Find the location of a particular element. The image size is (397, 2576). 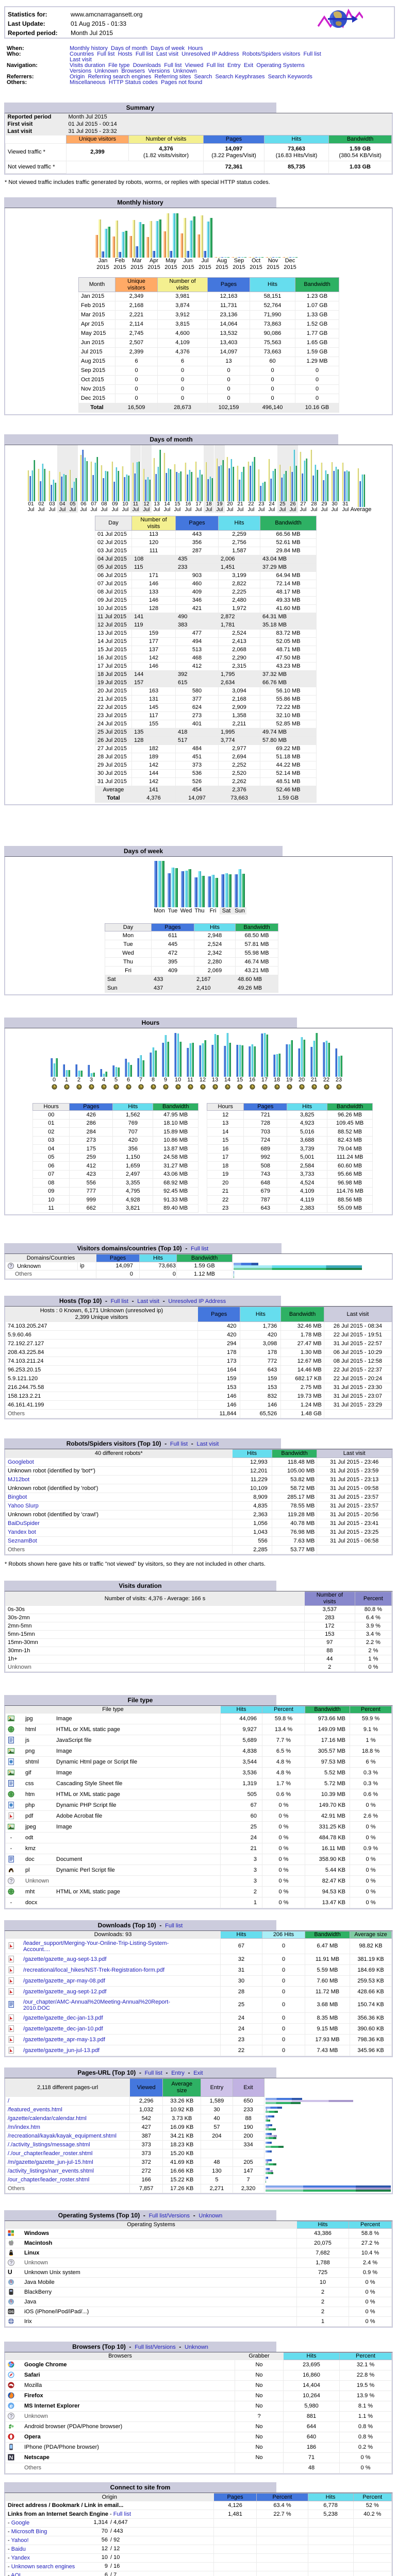

svg-text: e is located at coordinates (10, 2406).